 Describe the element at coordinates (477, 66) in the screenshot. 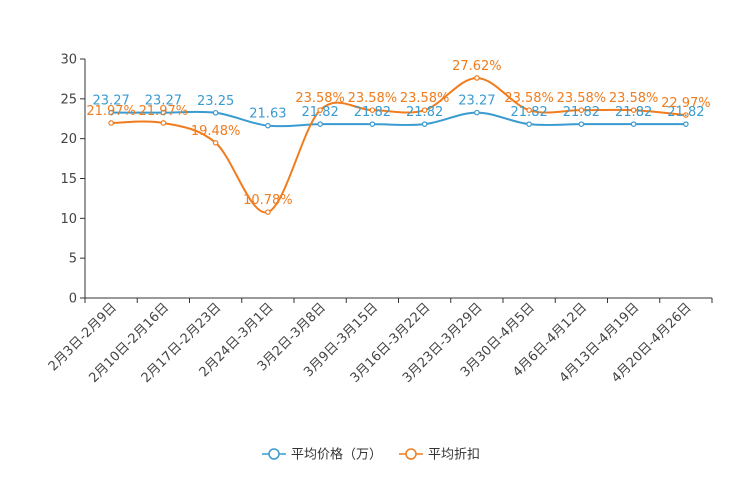

I see `data-label: 27.62%` at that location.